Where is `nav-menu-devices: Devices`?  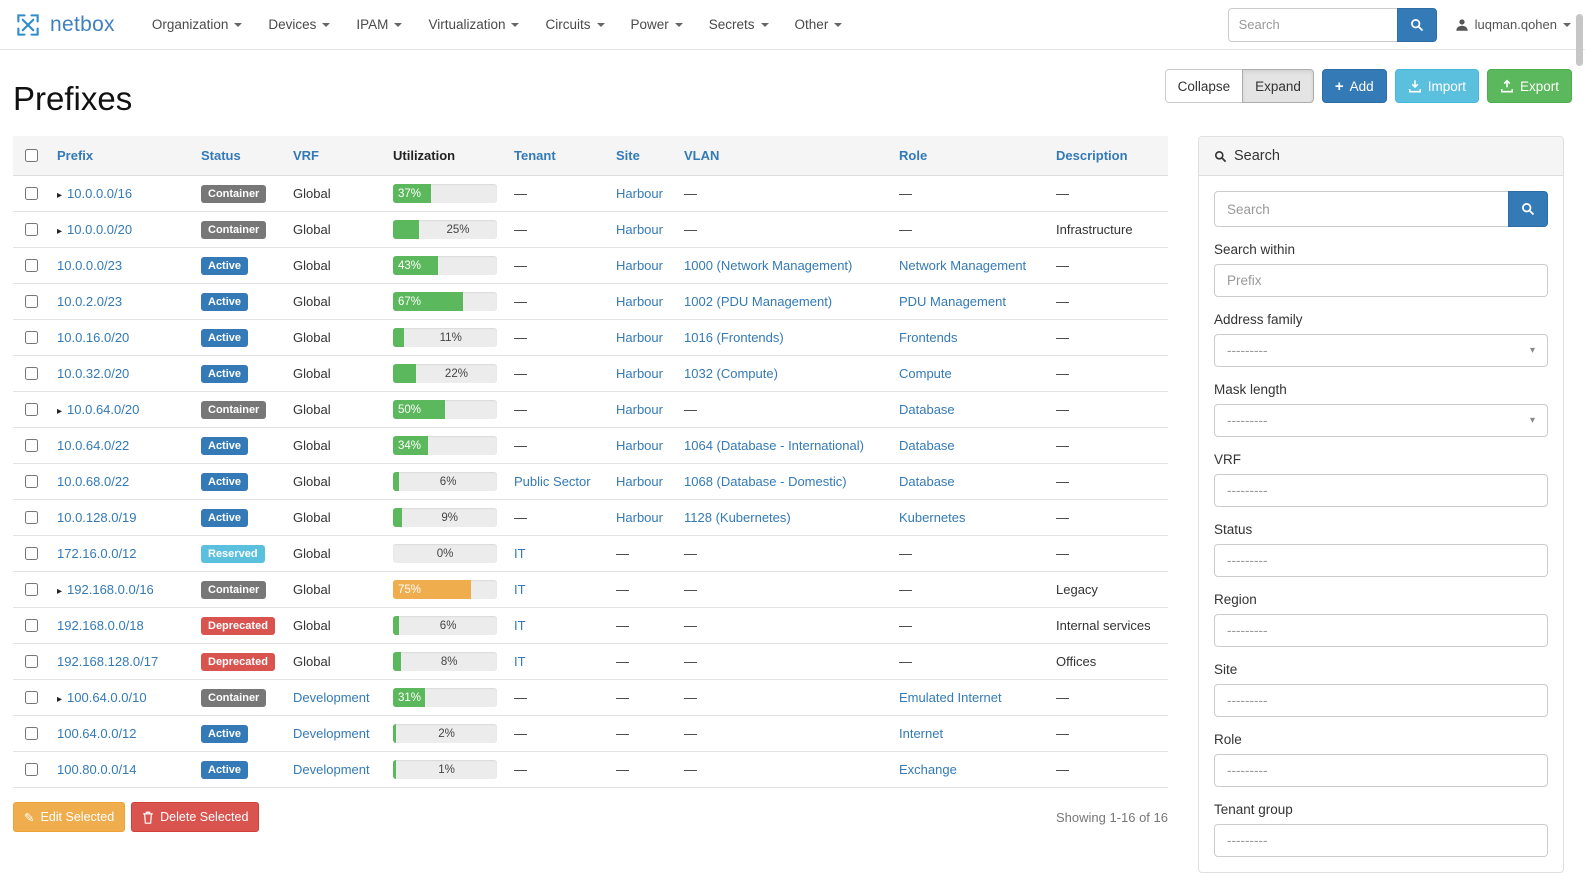
nav-menu-devices: Devices is located at coordinates (299, 25).